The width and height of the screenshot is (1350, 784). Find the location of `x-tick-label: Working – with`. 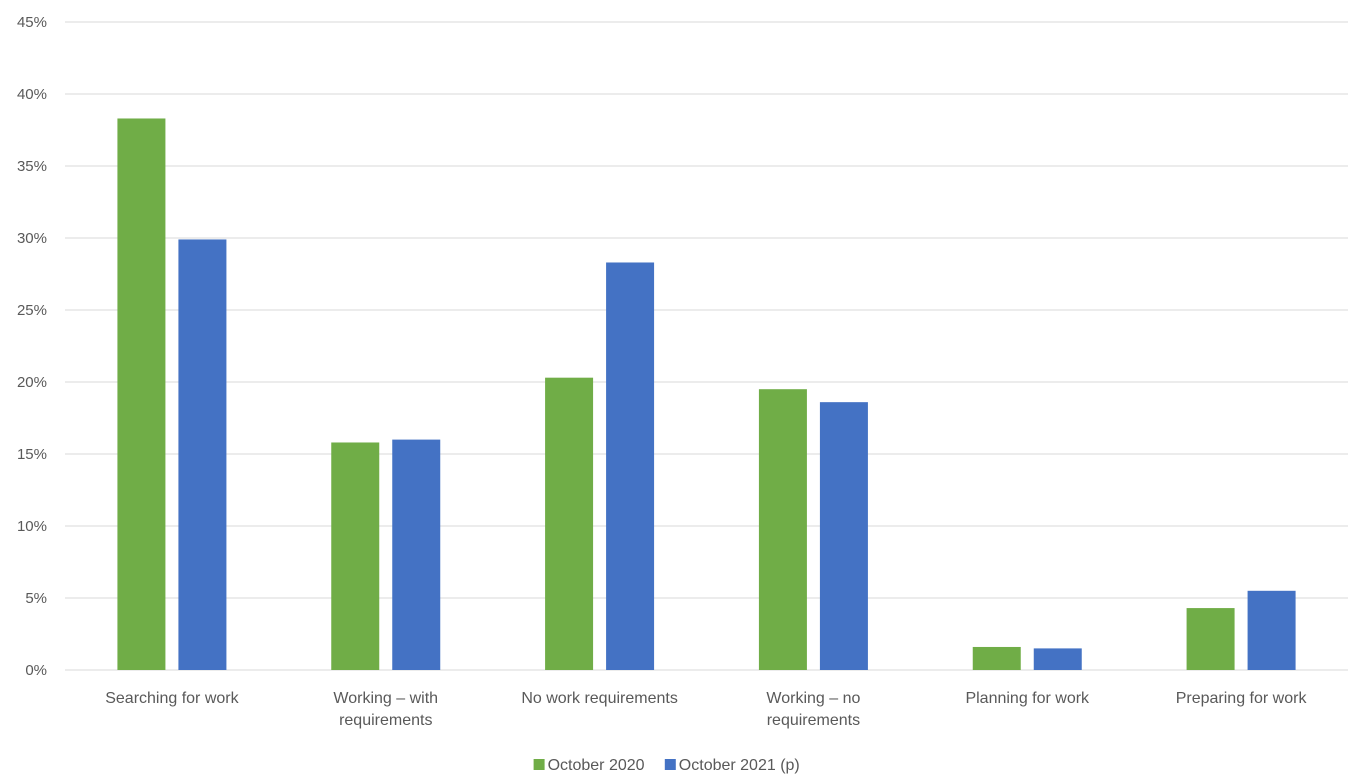

x-tick-label: Working – with is located at coordinates (385, 698).